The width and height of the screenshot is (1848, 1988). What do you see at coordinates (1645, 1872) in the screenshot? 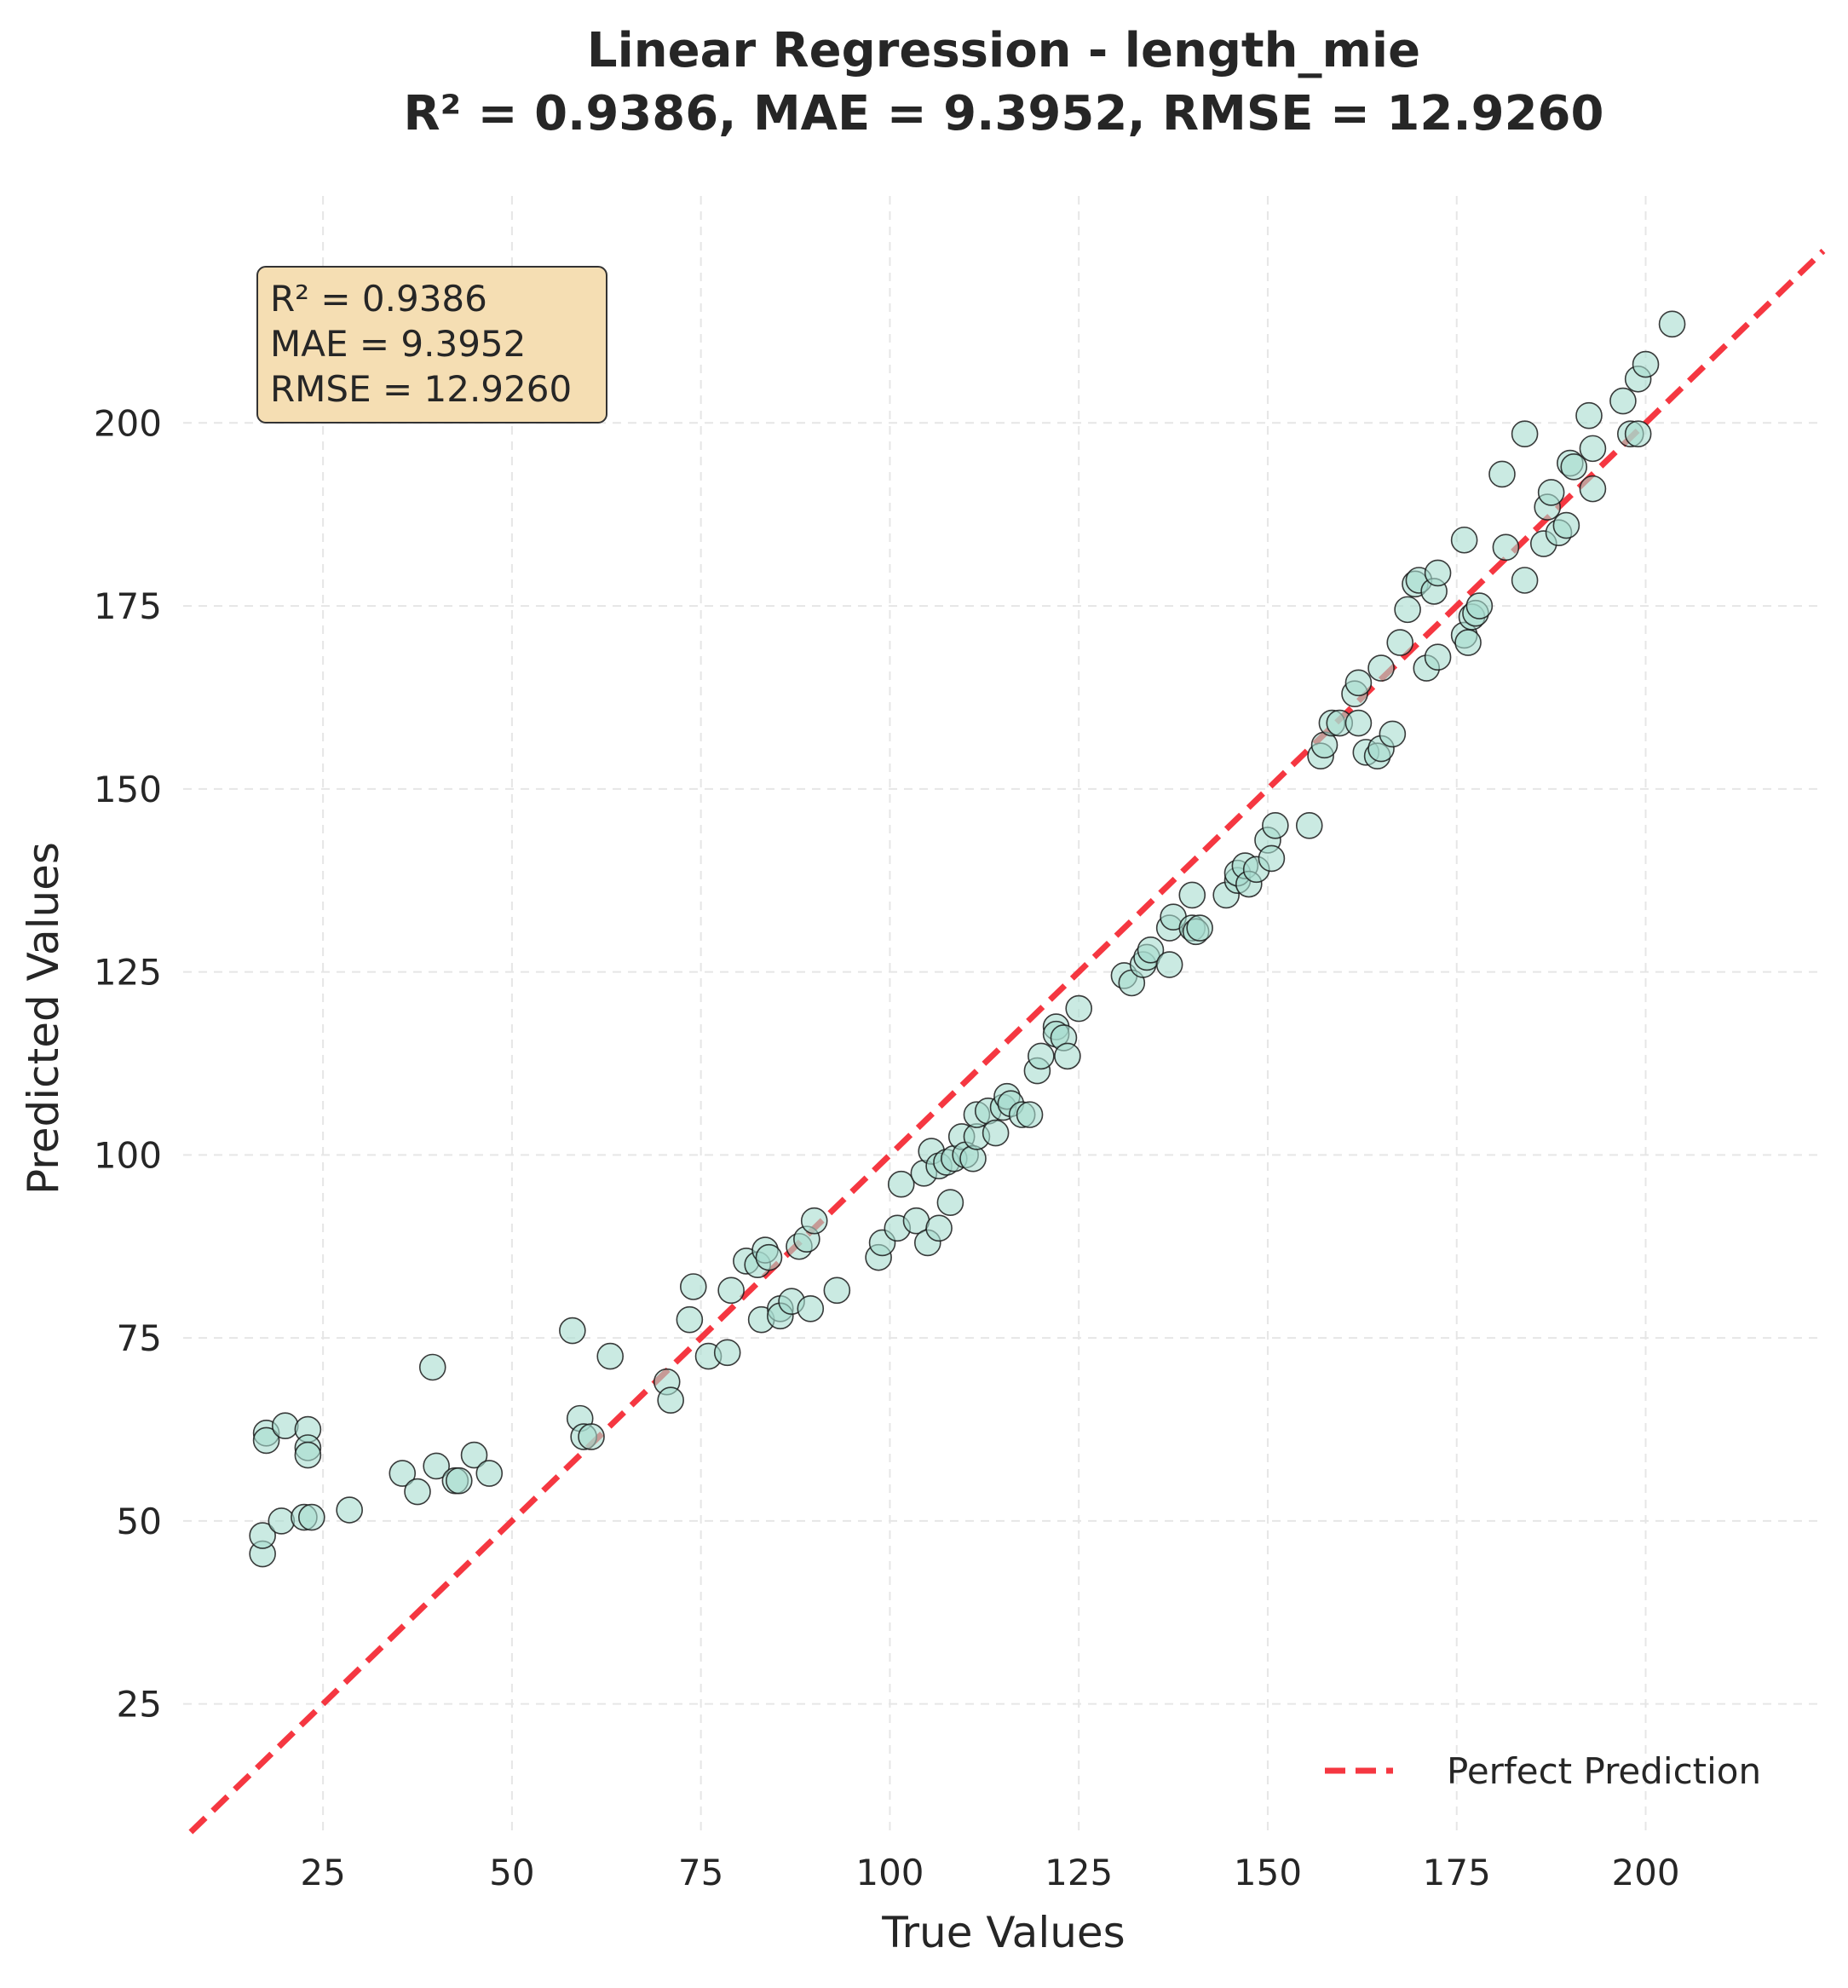
I see `x-tick-label-200: 200` at bounding box center [1645, 1872].